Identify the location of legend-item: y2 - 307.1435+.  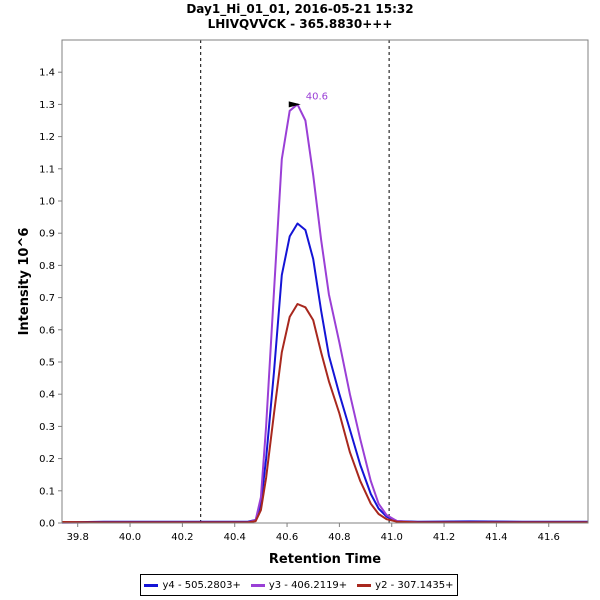
(405, 585).